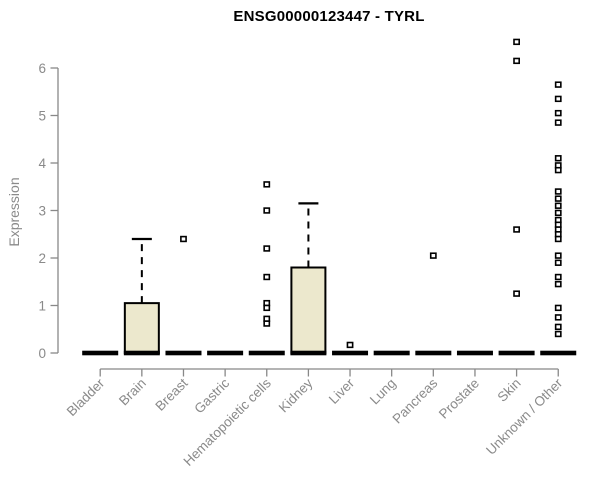  I want to click on category-label: Prostate, so click(459, 399).